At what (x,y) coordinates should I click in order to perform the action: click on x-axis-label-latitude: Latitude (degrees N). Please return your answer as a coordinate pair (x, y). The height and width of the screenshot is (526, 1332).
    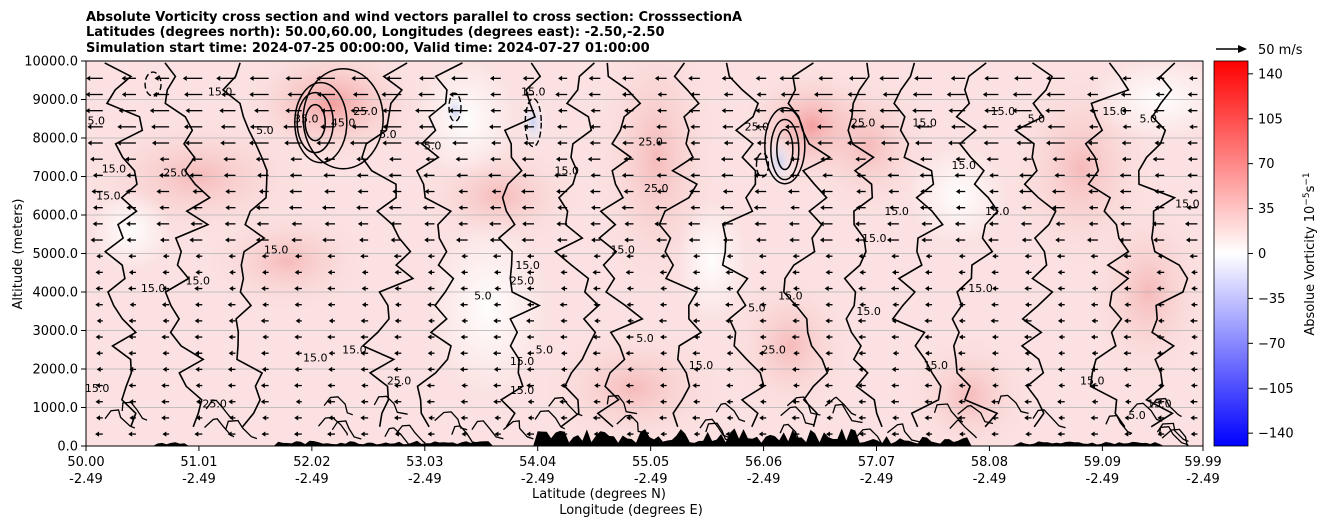
    Looking at the image, I should click on (599, 494).